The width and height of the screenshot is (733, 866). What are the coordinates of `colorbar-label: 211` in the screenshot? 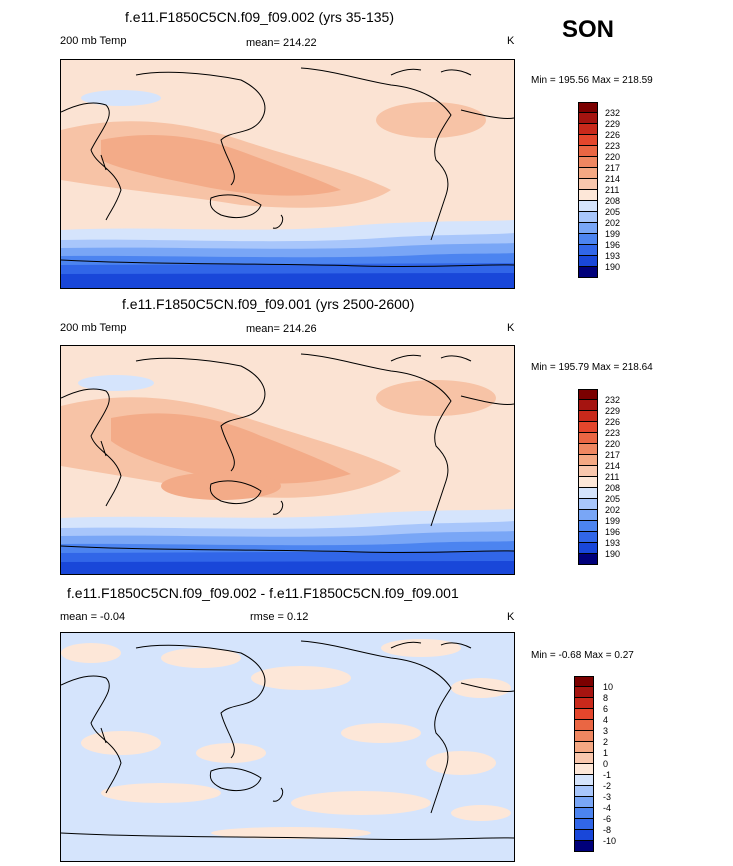 It's located at (612, 477).